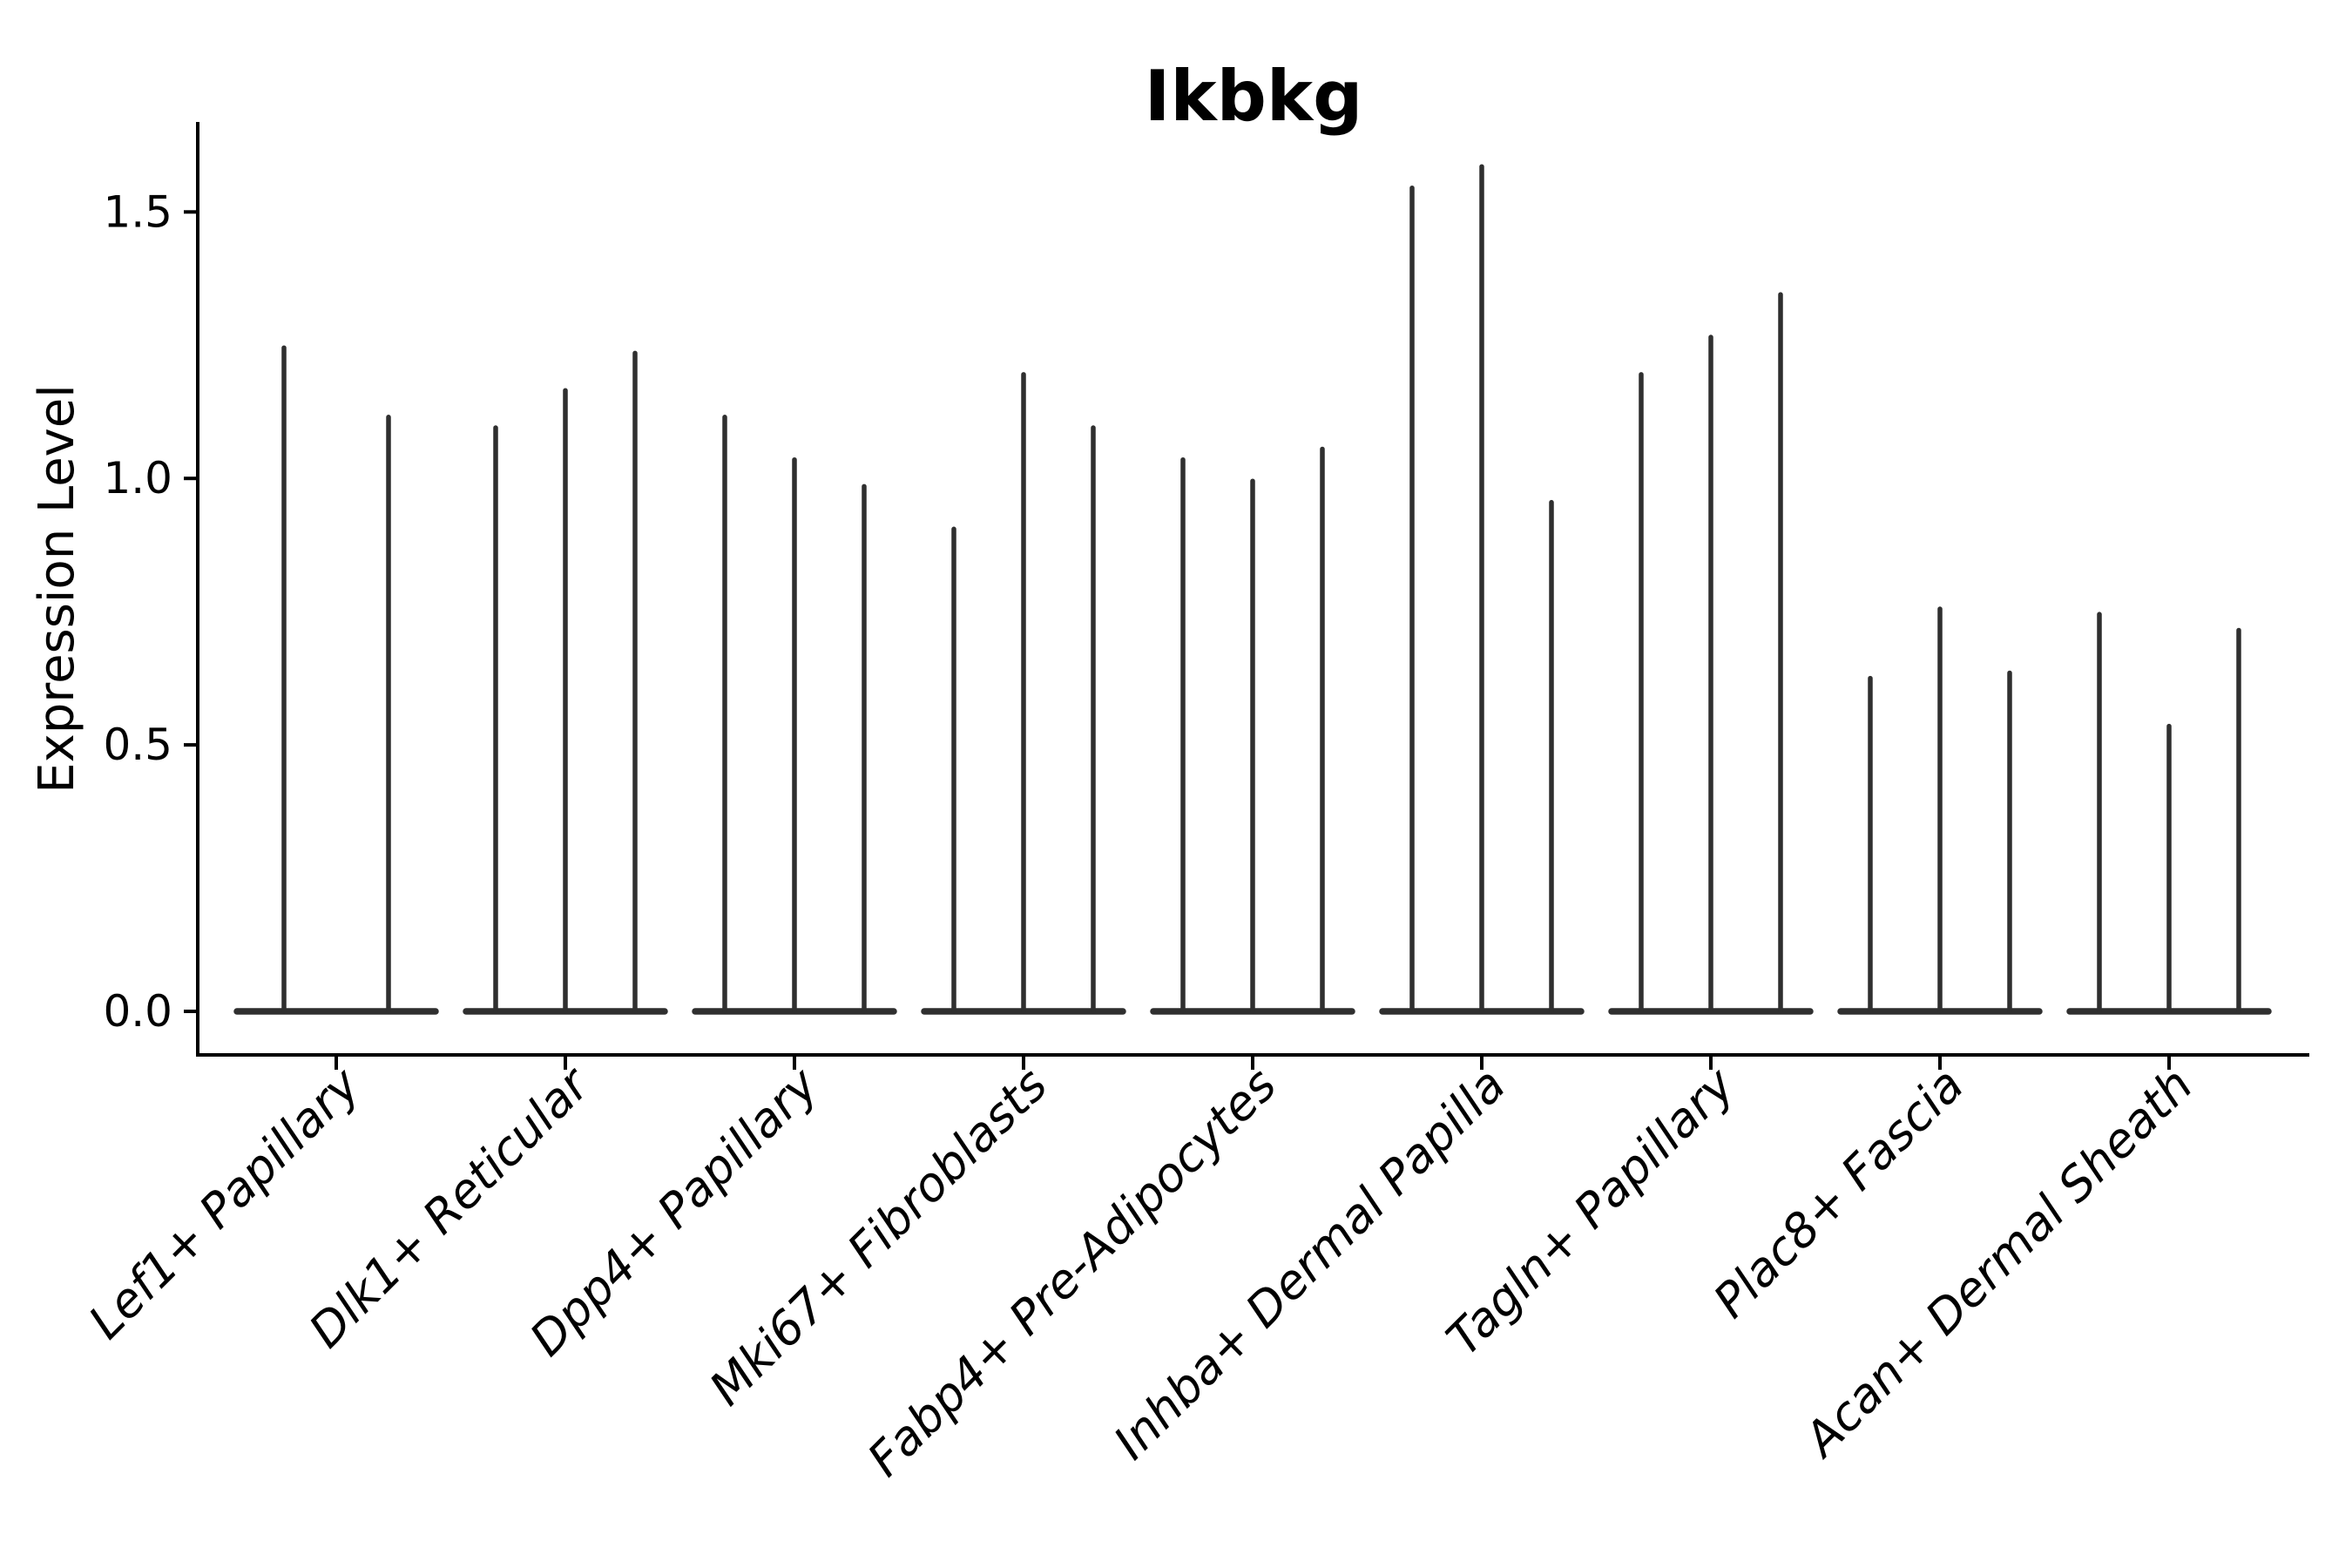 This screenshot has width=2352, height=1568. What do you see at coordinates (1072, 1272) in the screenshot?
I see `x-tick-label: Fabp4+ Pre-Adipocytes` at bounding box center [1072, 1272].